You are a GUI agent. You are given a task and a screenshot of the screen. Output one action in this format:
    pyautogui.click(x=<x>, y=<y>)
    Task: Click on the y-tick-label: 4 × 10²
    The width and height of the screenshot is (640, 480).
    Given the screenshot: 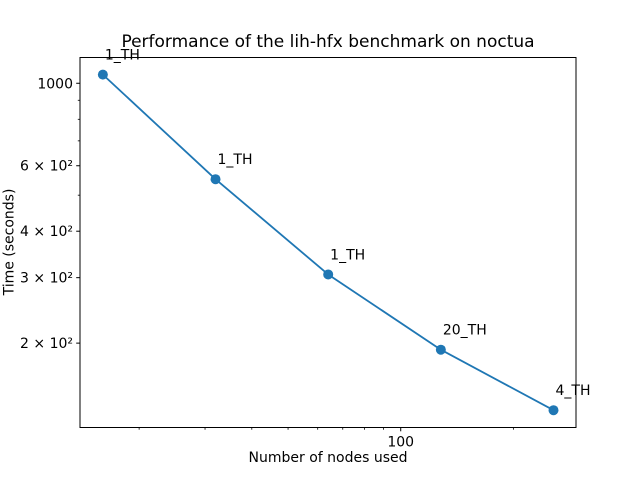 What is the action you would take?
    pyautogui.click(x=46, y=232)
    